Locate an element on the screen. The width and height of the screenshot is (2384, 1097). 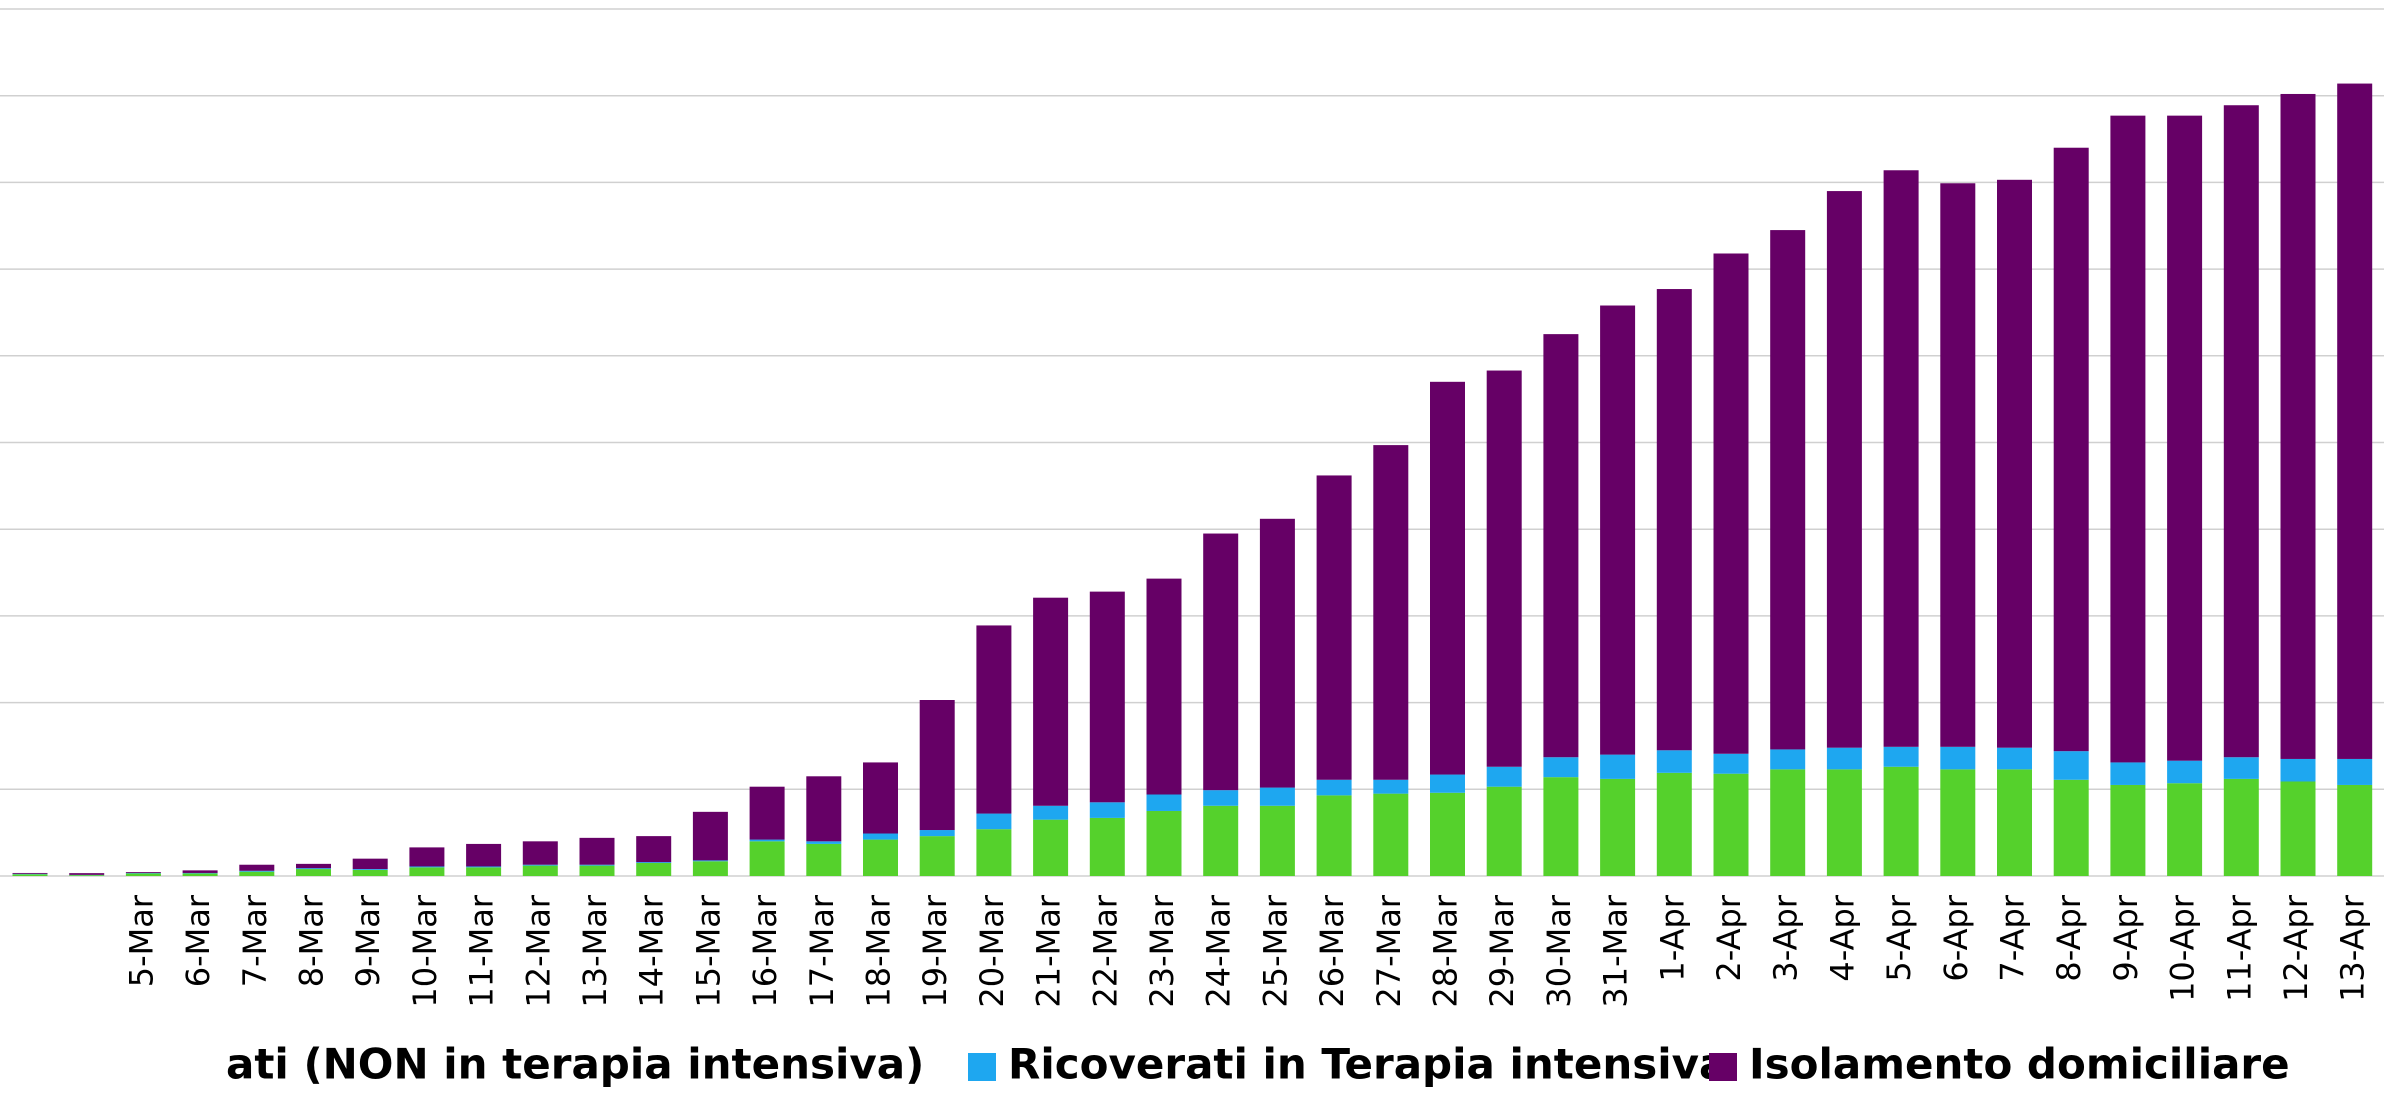
x-tick-label: 6-Apr is located at coordinates (1956, 937).